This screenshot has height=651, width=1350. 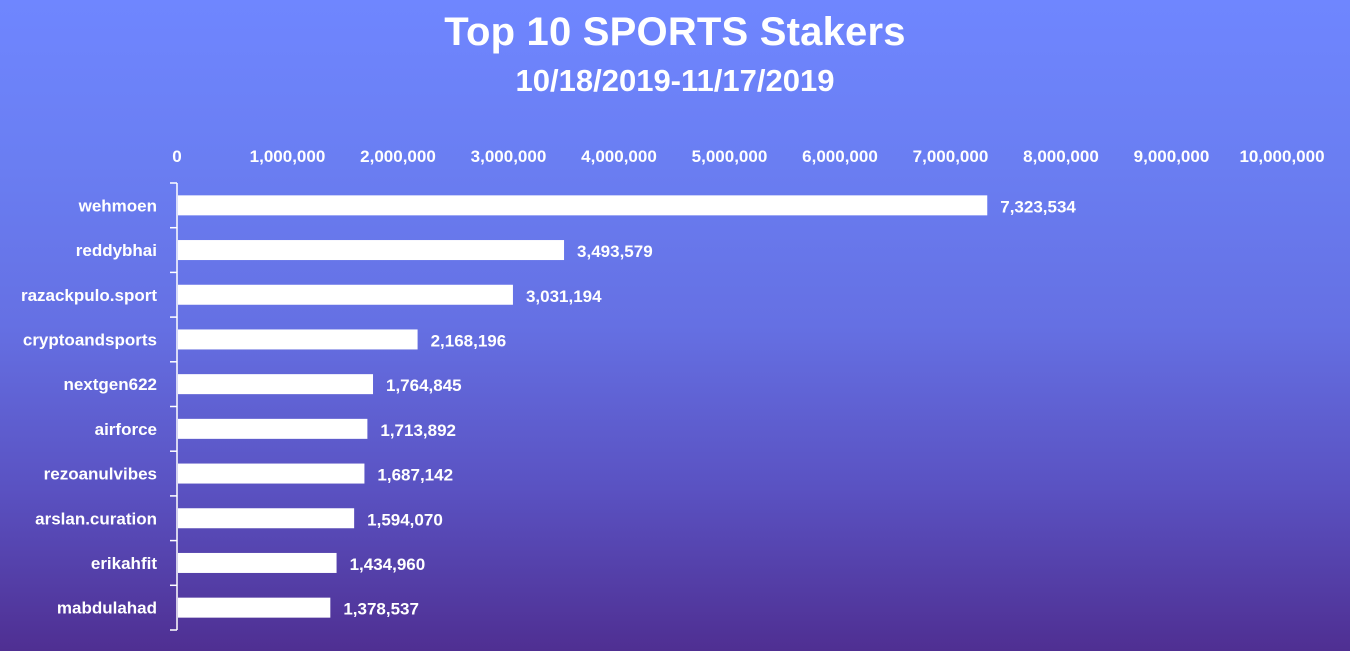 I want to click on category-label: nextgen622, so click(x=110, y=384).